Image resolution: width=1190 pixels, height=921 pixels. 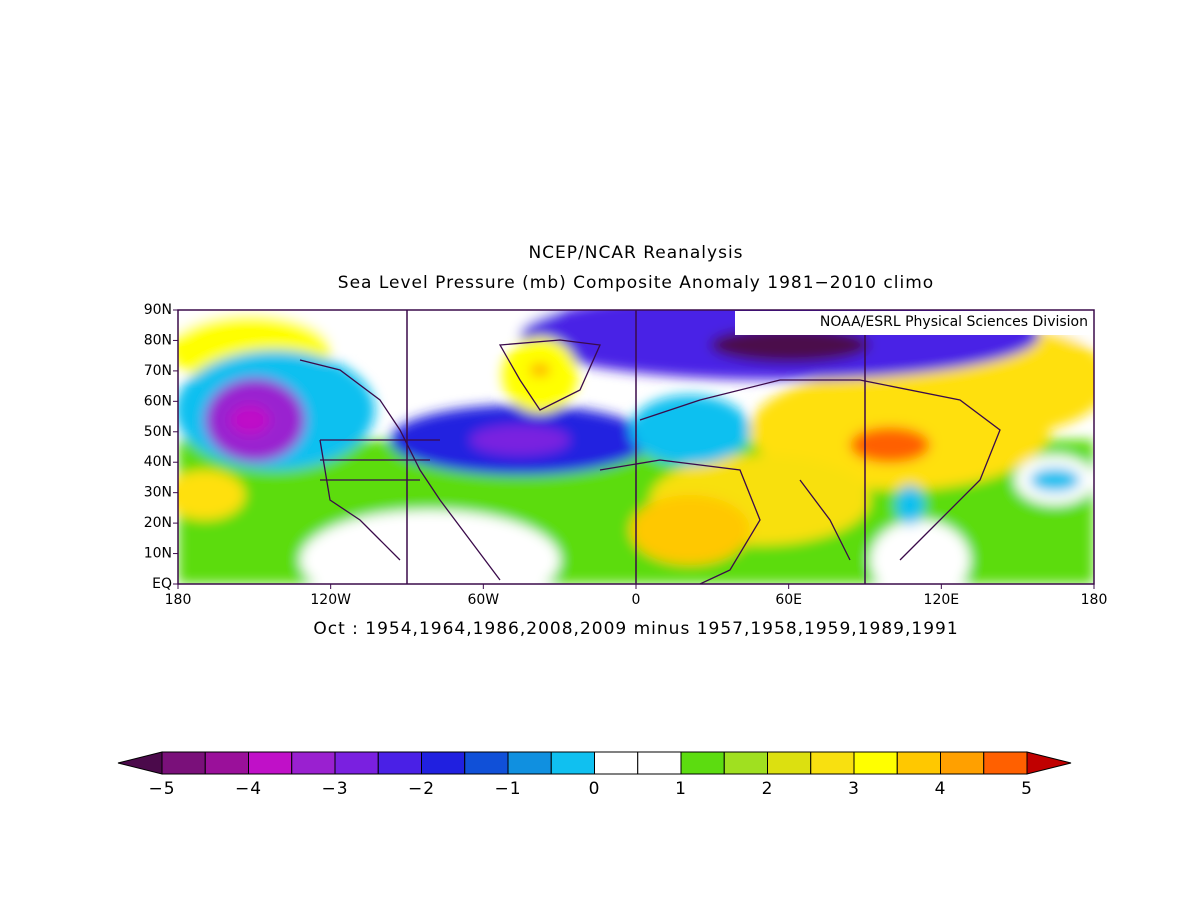 What do you see at coordinates (158, 310) in the screenshot?
I see `lat-tick-label: 90N` at bounding box center [158, 310].